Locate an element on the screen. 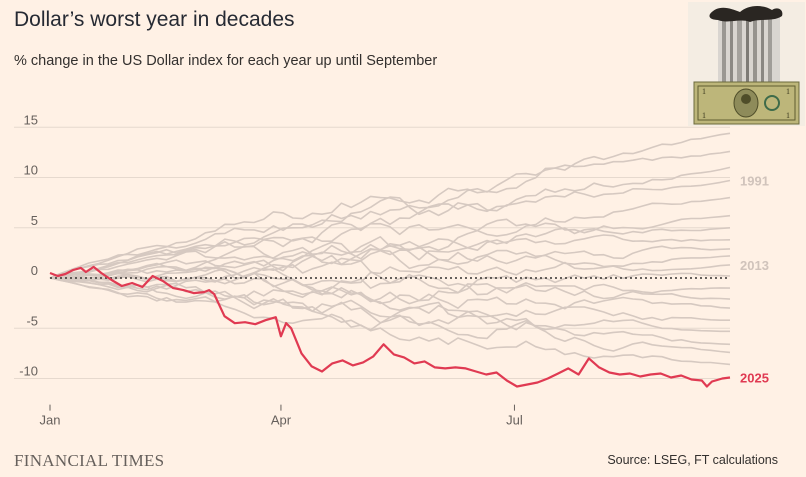  chart-title: Dollar’s worst year in decades is located at coordinates (154, 19).